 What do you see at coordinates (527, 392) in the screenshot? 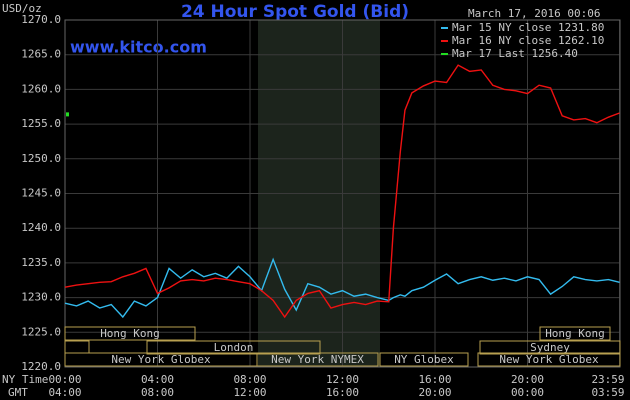
I see `gmt-tick-label: 00:00` at bounding box center [527, 392].